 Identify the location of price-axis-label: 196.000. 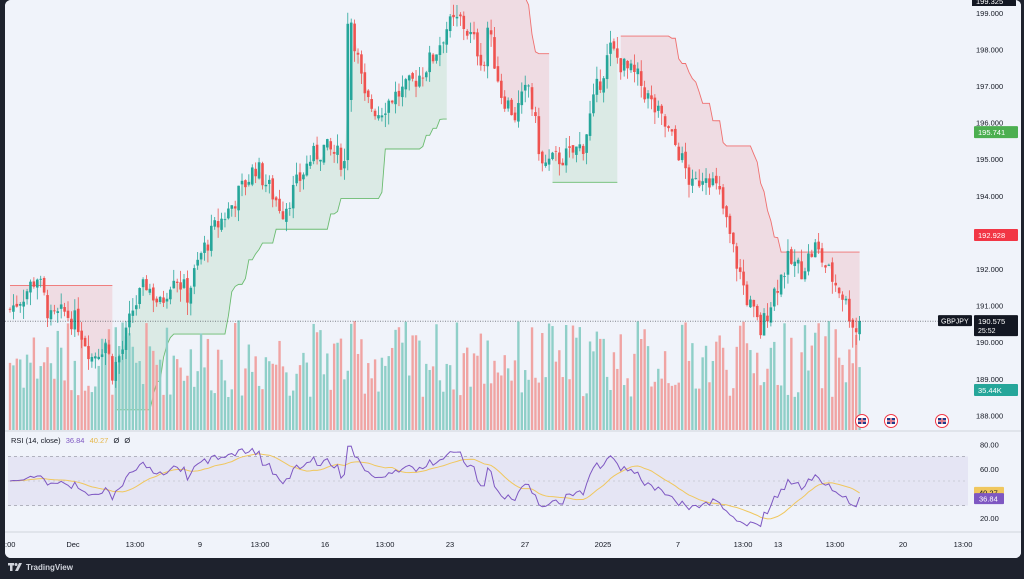
(989, 123).